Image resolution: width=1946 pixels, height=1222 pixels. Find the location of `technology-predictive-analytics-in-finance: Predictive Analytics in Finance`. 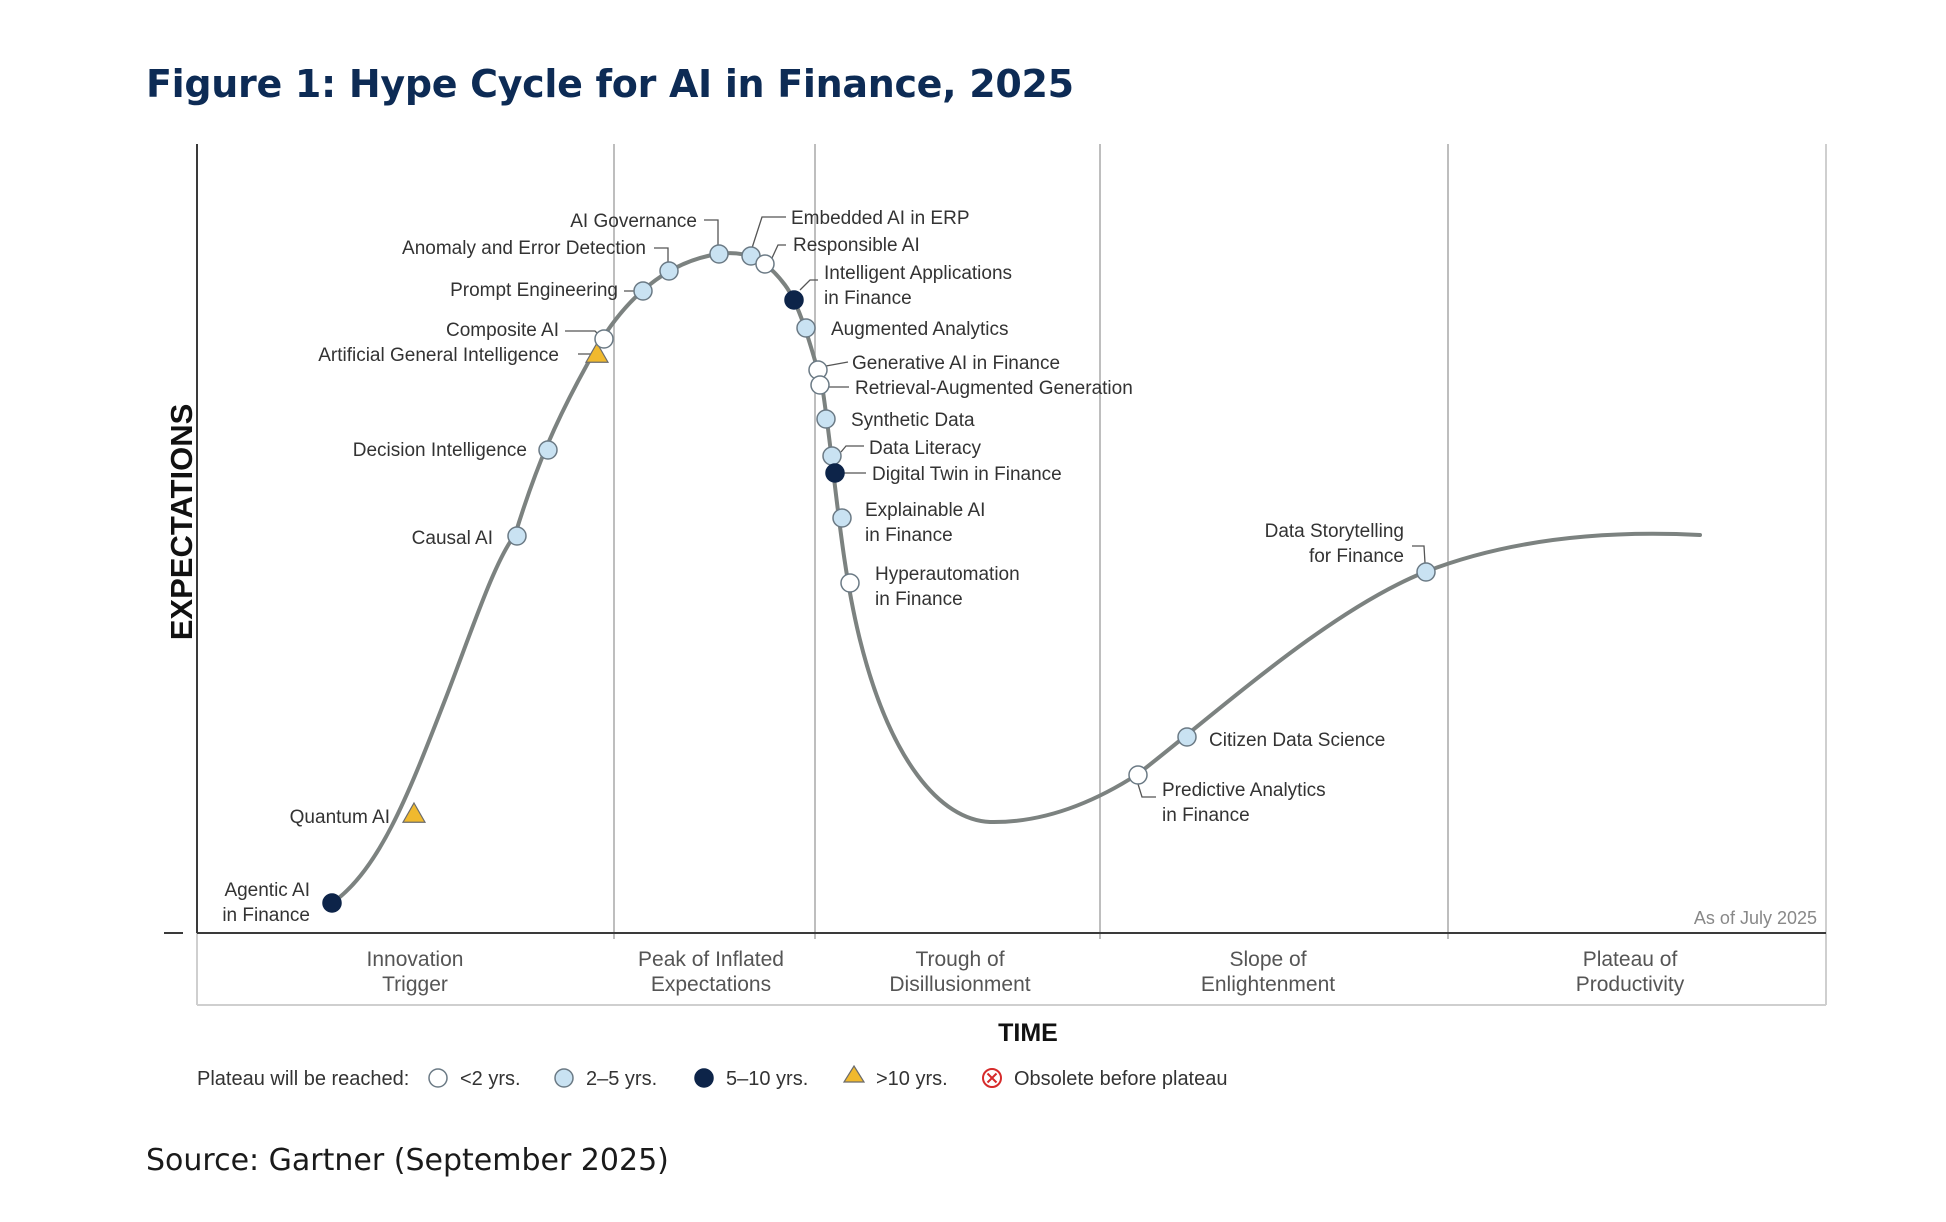

technology-predictive-analytics-in-finance: Predictive Analytics in Finance is located at coordinates (1227, 795).